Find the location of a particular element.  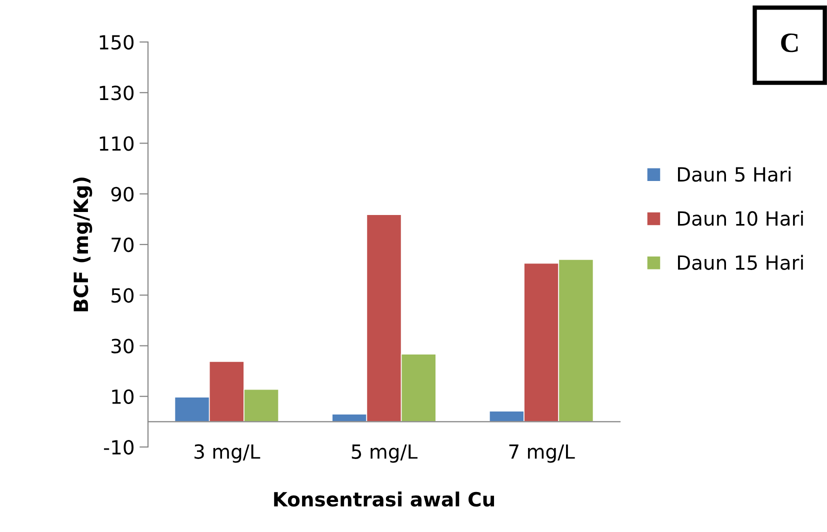

x-tick-label: 5 mg/L is located at coordinates (385, 453).